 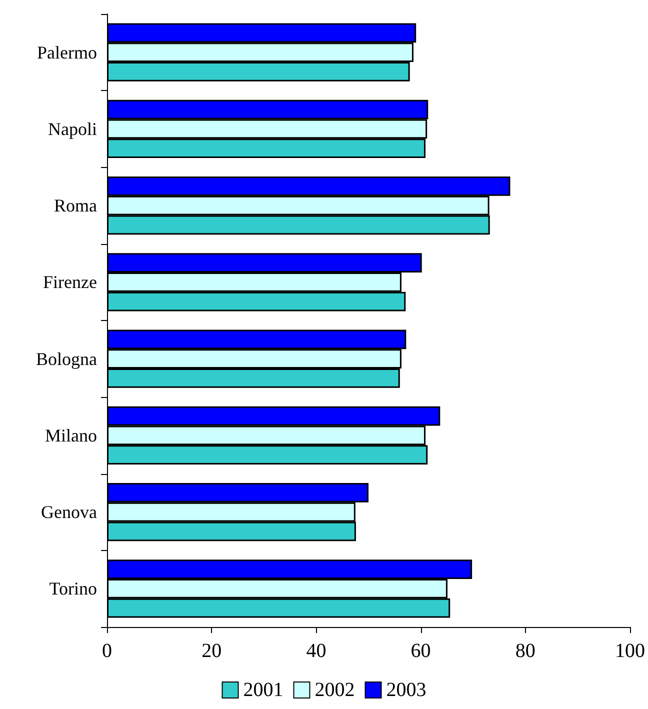 What do you see at coordinates (263, 690) in the screenshot?
I see `legend-label: 2001` at bounding box center [263, 690].